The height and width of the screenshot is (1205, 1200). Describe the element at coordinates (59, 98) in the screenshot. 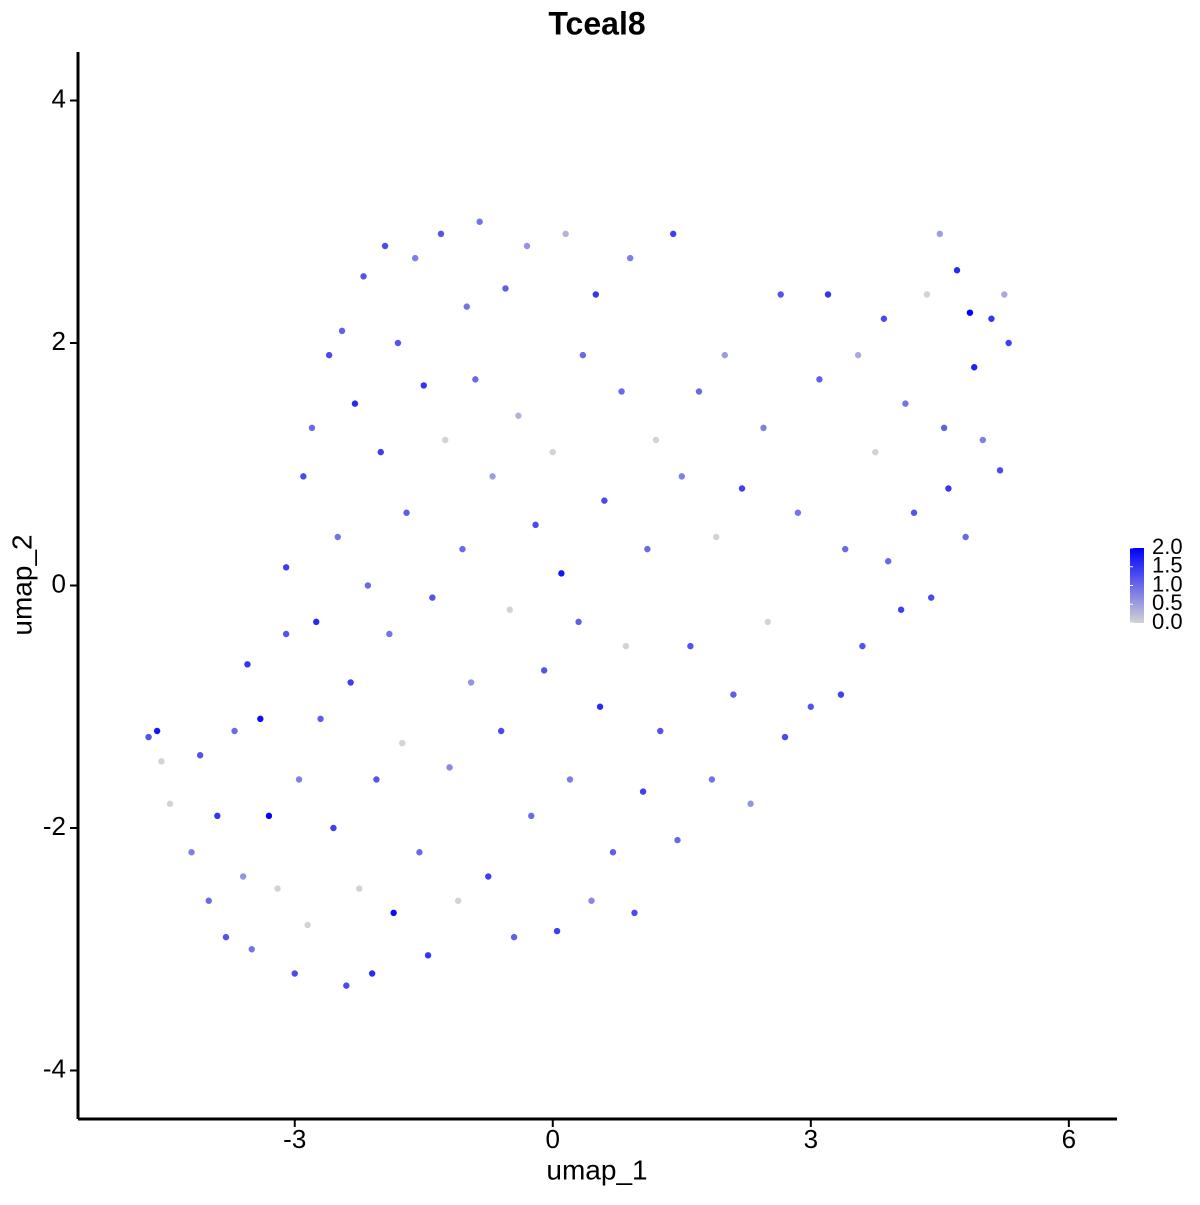

I see `y-tick-label: 4` at that location.